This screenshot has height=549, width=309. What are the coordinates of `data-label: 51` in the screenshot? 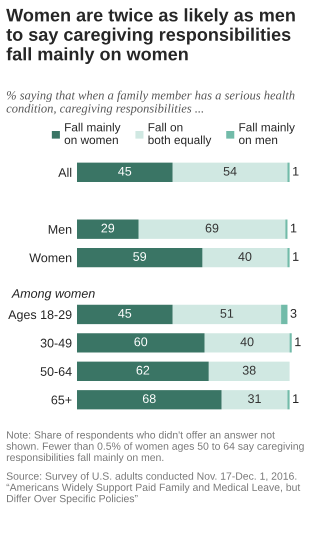 It's located at (227, 313).